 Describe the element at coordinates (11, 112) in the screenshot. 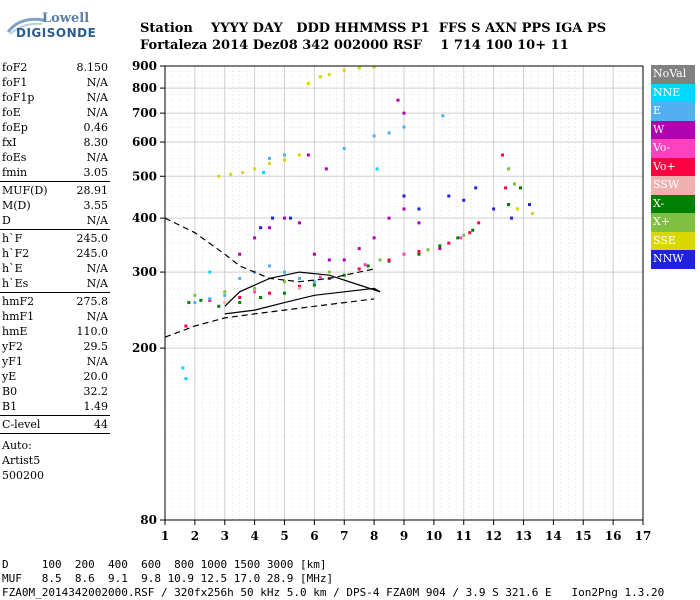

I see `param-key: foE` at that location.